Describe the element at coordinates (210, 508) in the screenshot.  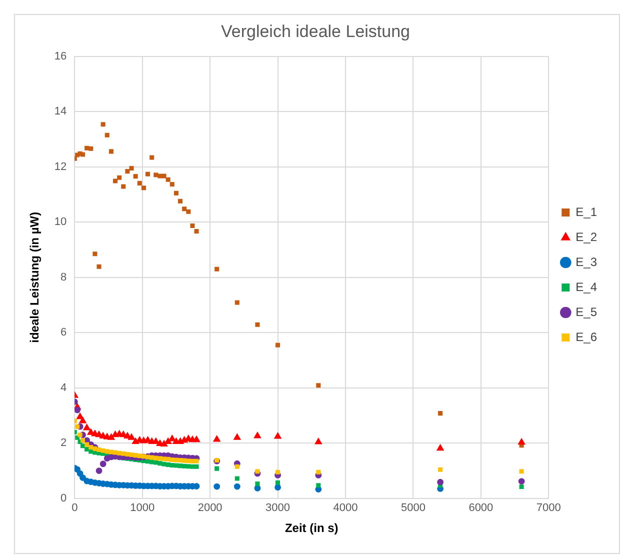
I see `x-tick-label: 2000` at that location.